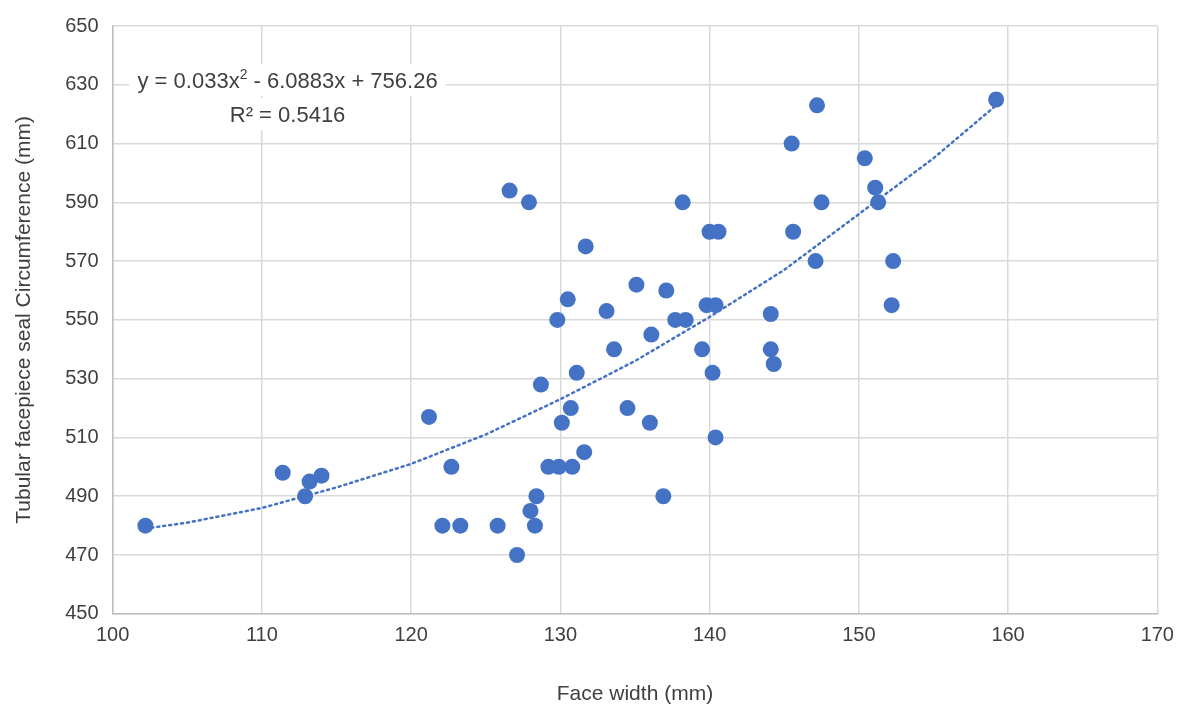 The height and width of the screenshot is (719, 1184). Describe the element at coordinates (82, 142) in the screenshot. I see `y-tick-label: 610` at that location.